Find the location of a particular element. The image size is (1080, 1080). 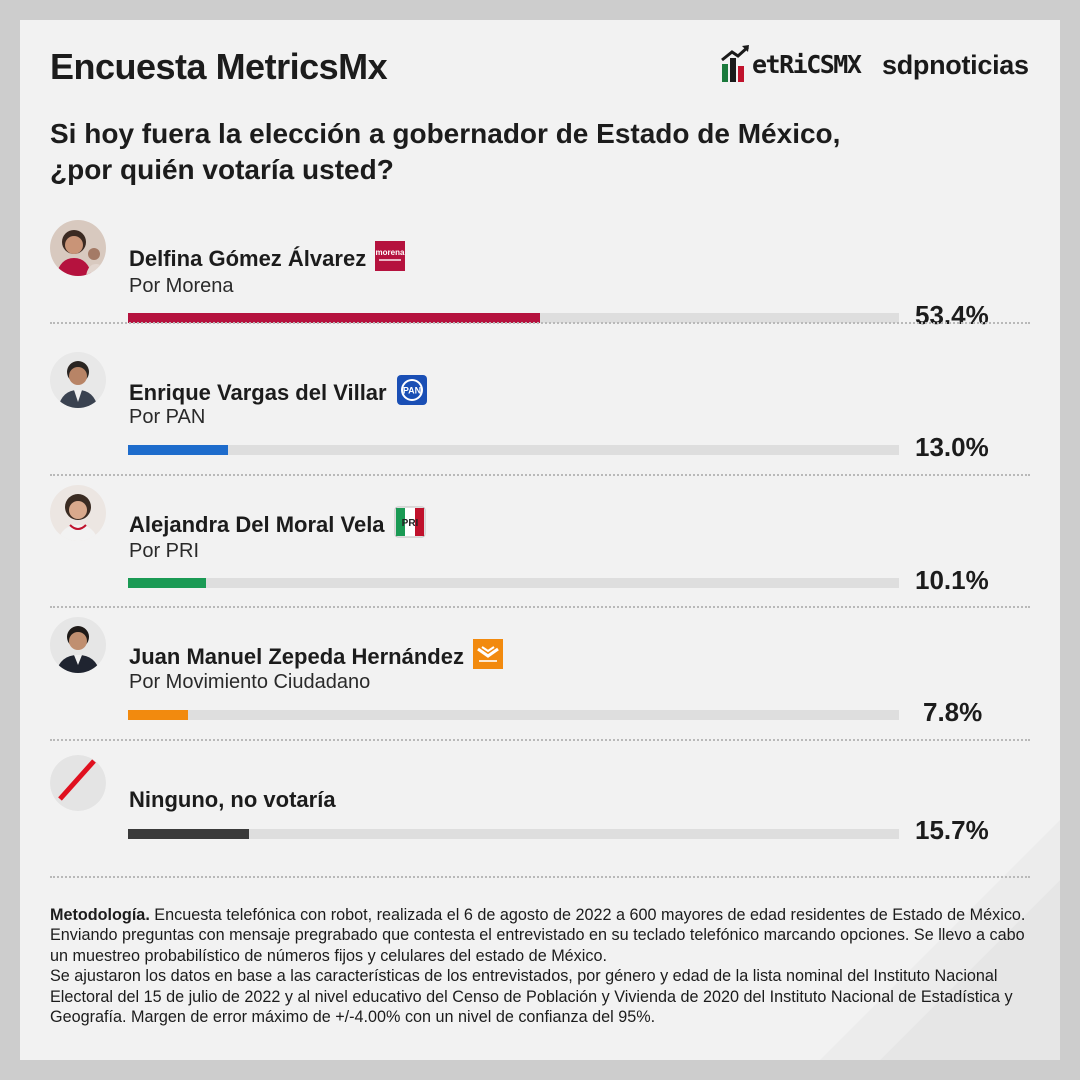

candidate-name: Juan Manuel Zepeda Hernández is located at coordinates (316, 657).